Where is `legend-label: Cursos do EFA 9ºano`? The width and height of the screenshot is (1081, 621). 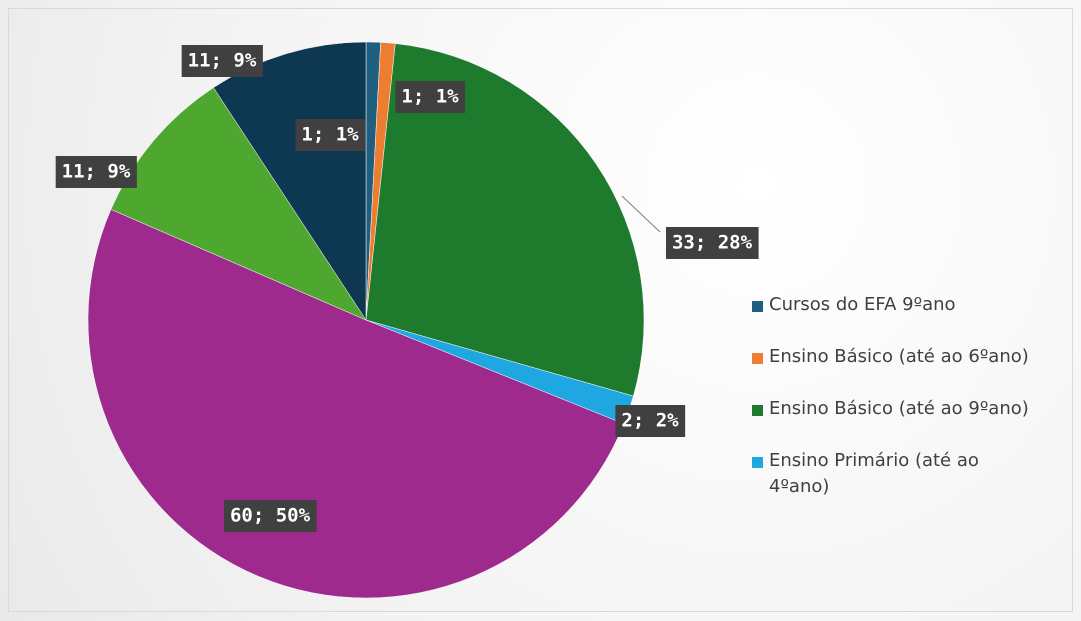
legend-label: Cursos do EFA 9ºano is located at coordinates (862, 304).